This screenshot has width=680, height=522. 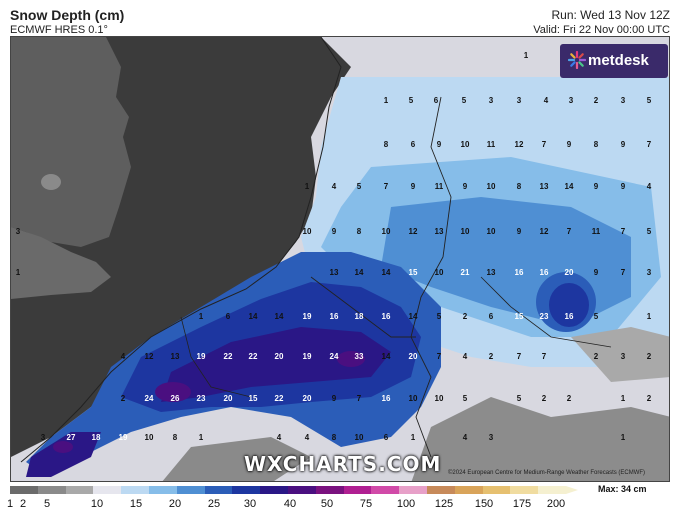 What do you see at coordinates (290, 504) in the screenshot?
I see `colorbar-tick-label: 40` at bounding box center [290, 504].